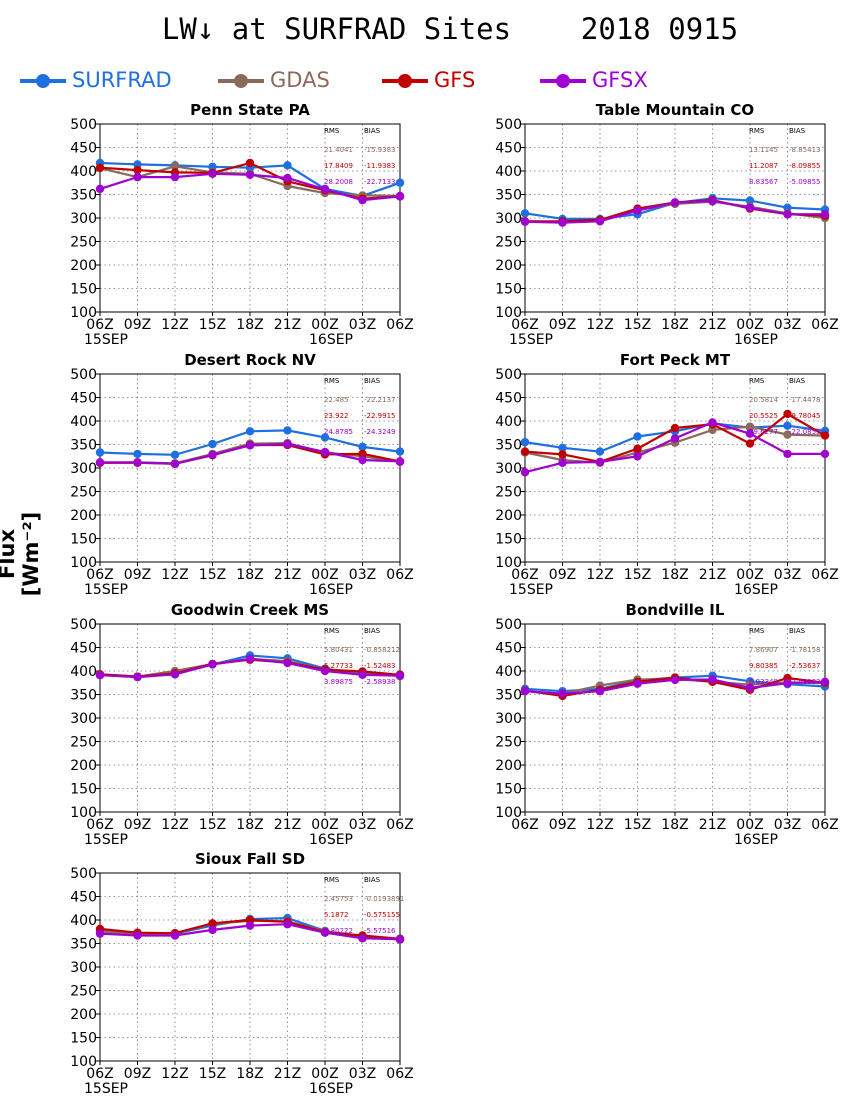 This screenshot has width=850, height=1100. What do you see at coordinates (250, 859) in the screenshot?
I see `panel-title: Sioux Fall SD` at bounding box center [250, 859].